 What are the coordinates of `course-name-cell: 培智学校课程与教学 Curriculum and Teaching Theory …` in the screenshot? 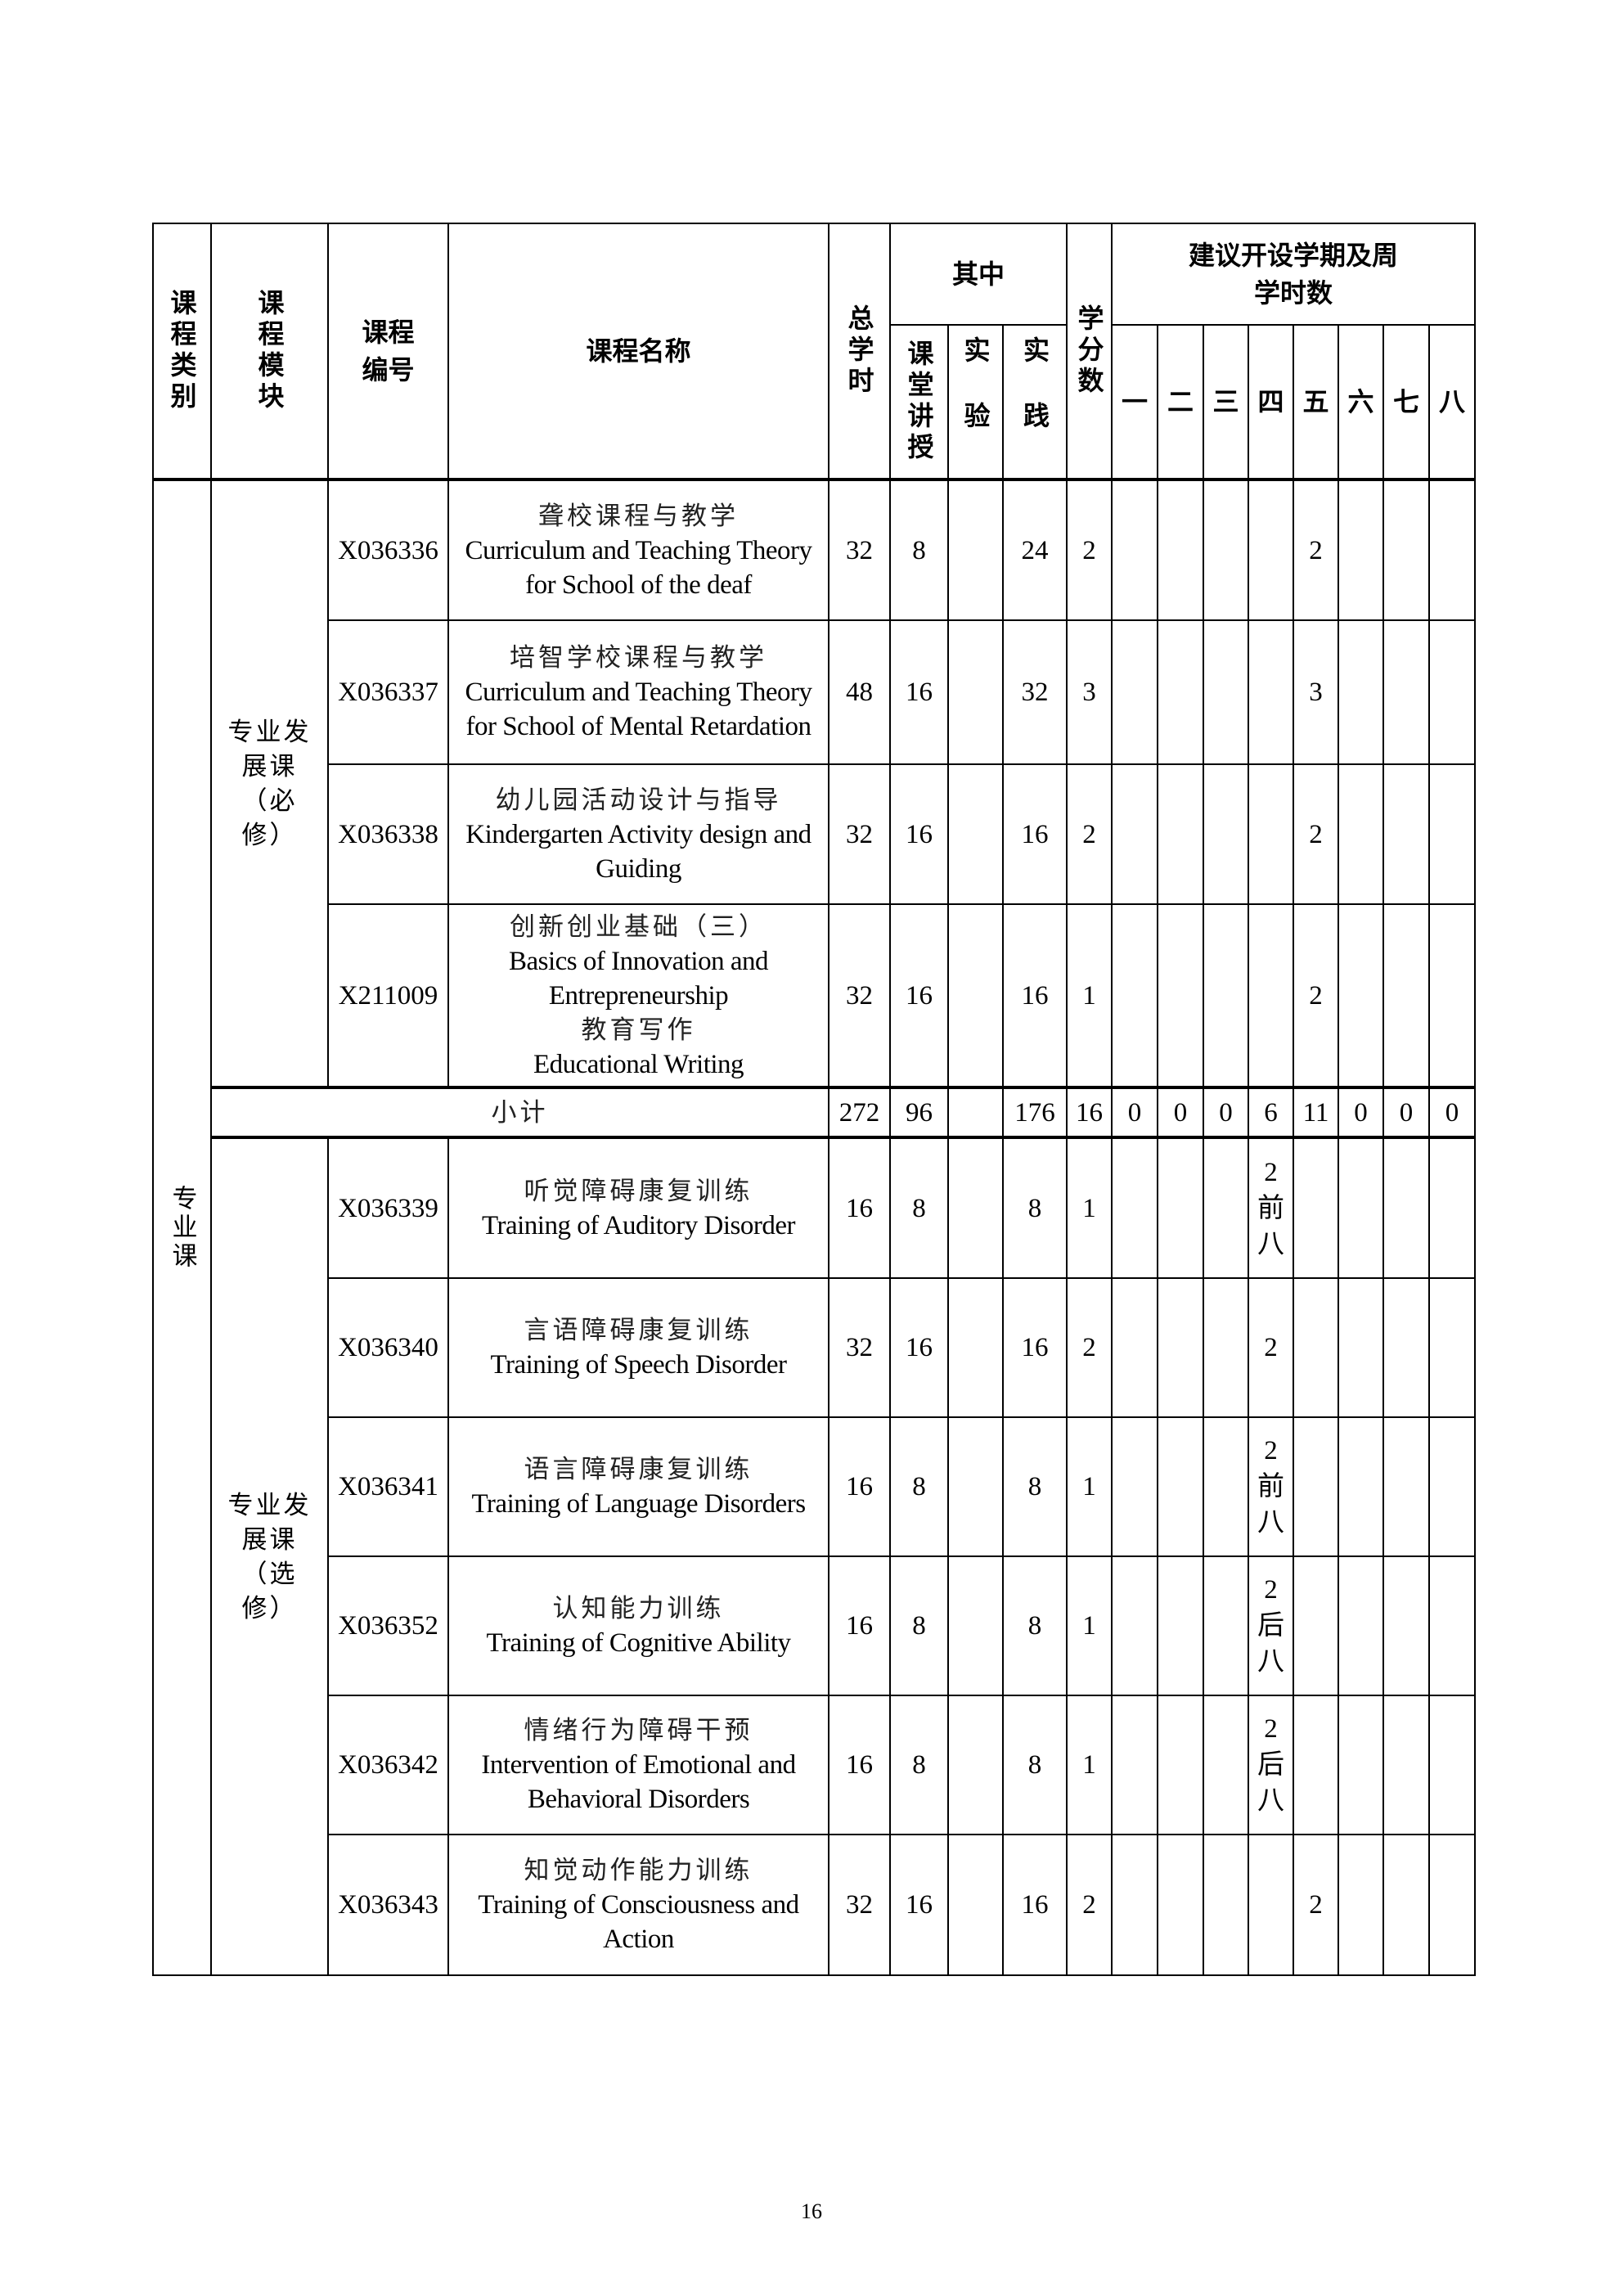 It's located at (638, 692).